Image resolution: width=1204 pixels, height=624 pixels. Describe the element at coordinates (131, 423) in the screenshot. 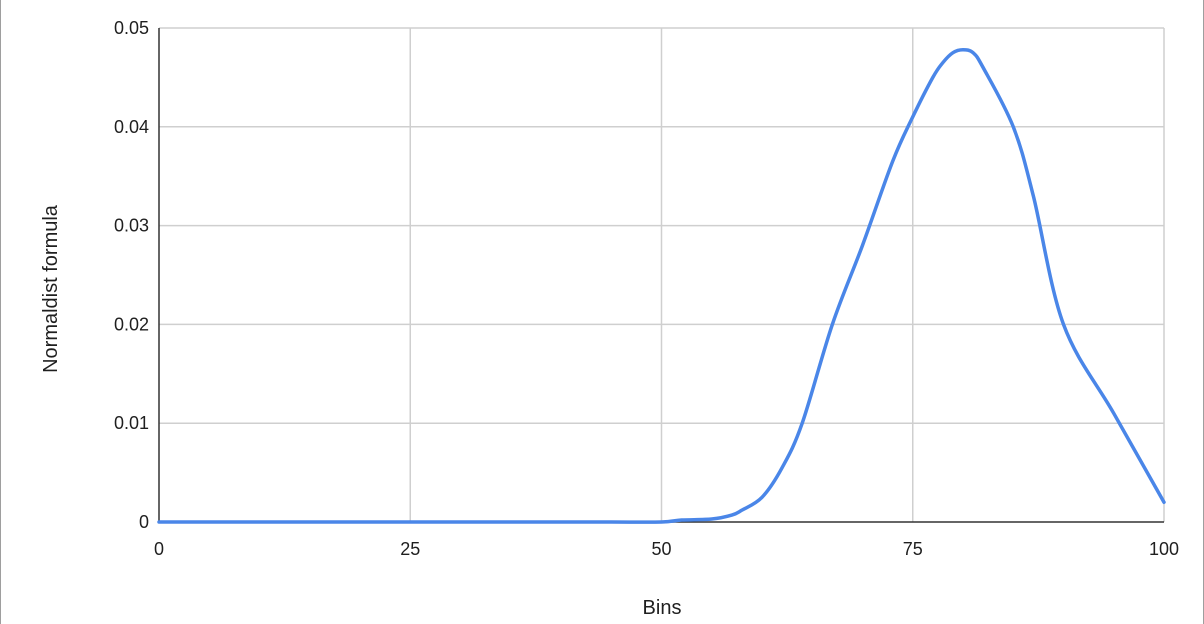

I see `y-tick-label: 0.01` at that location.